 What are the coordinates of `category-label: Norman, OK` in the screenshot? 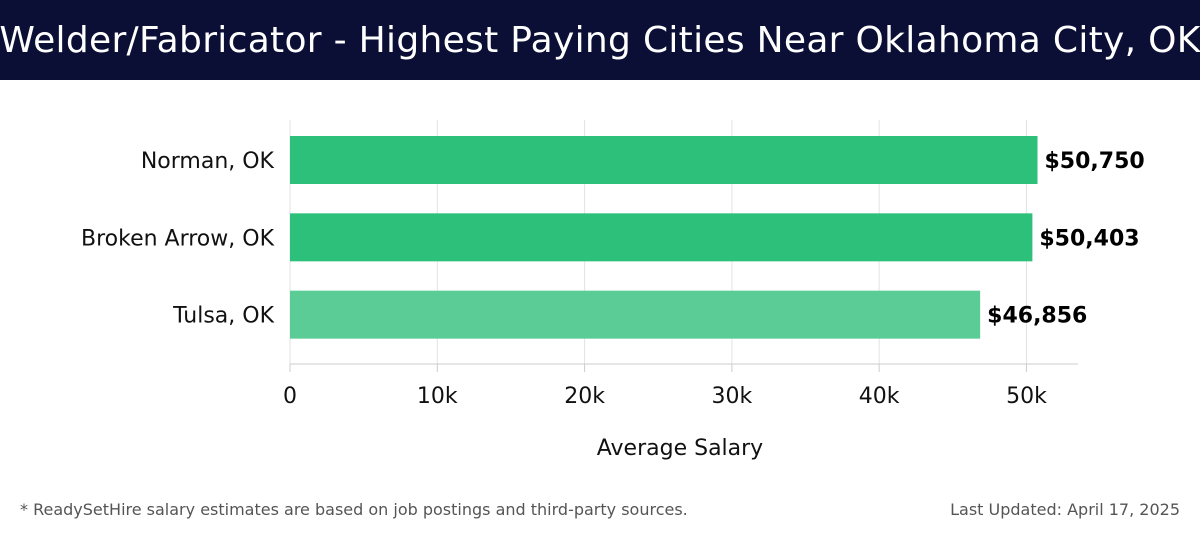 It's located at (208, 161).